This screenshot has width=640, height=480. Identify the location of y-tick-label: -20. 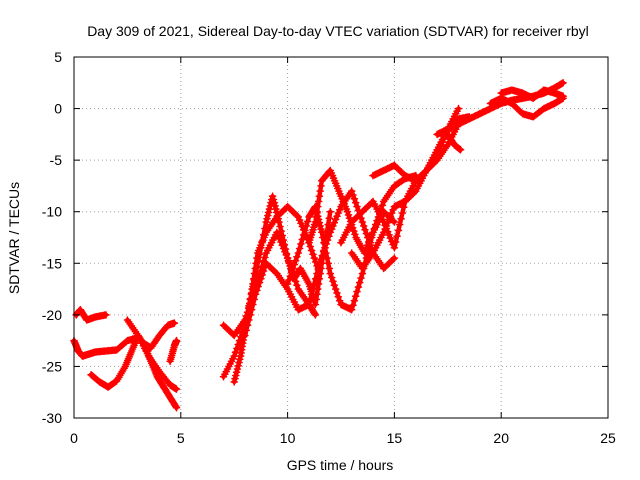
(52, 315).